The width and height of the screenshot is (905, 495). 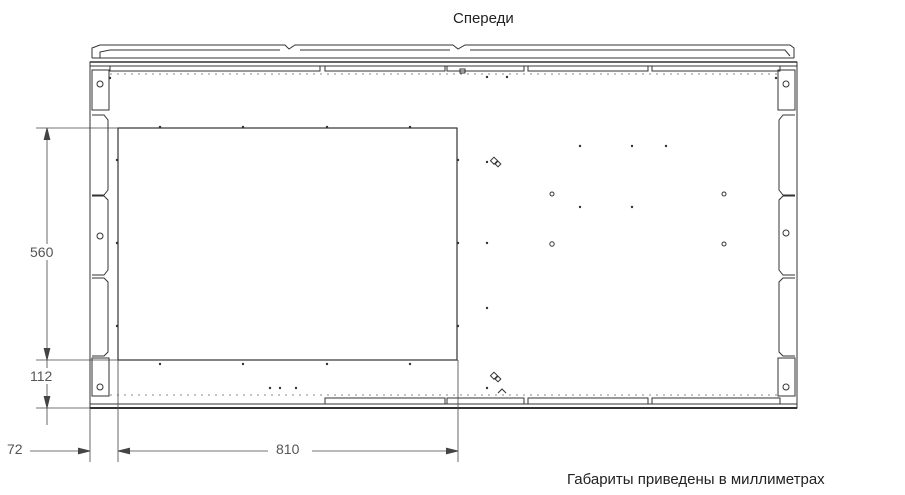 I want to click on dimension-72-label: 72, so click(x=15, y=449).